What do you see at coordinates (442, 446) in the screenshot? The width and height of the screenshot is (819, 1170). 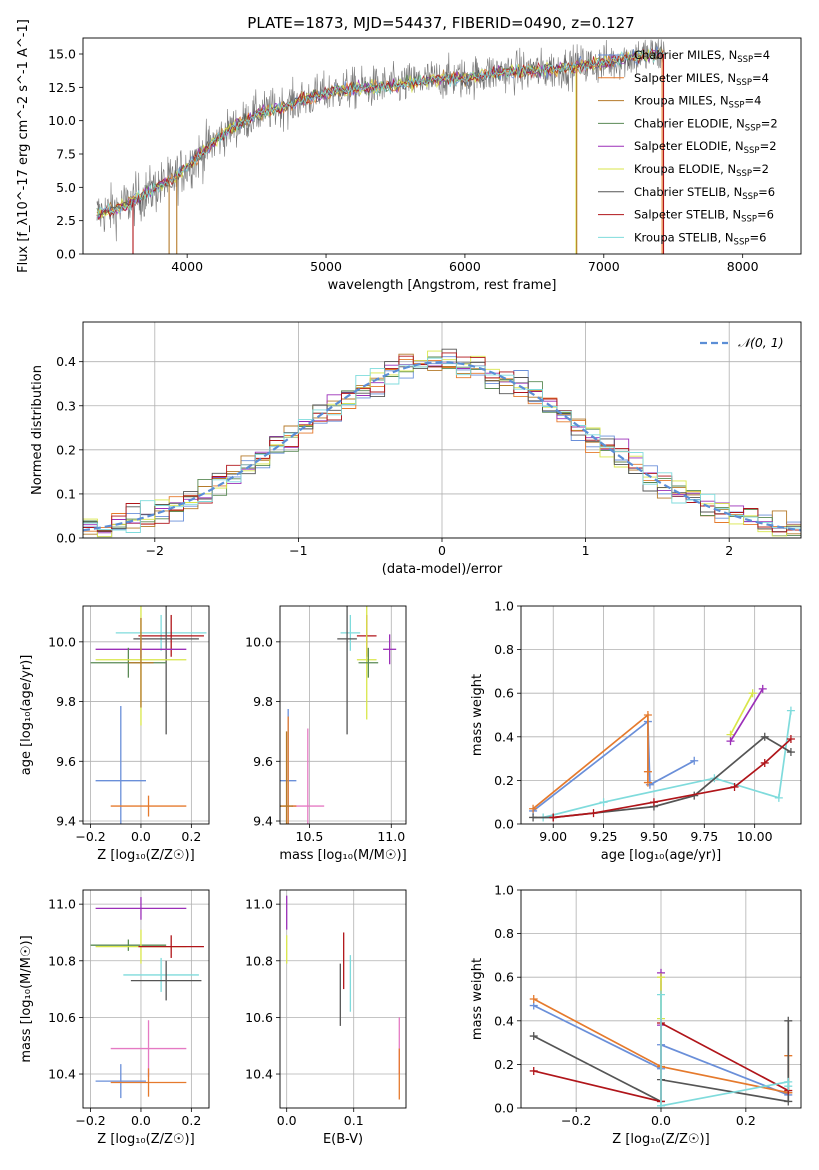 I see `gaussian-curve` at bounding box center [442, 446].